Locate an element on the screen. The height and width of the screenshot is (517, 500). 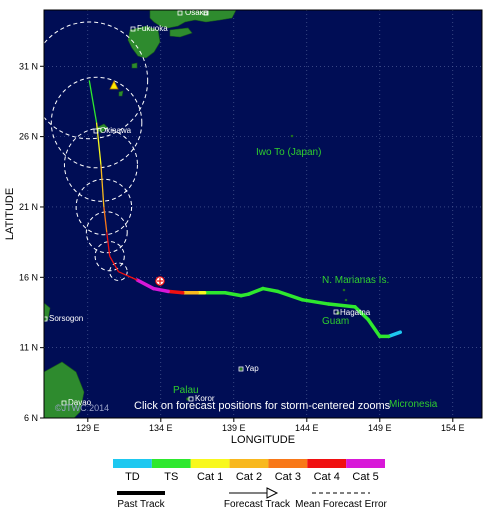
land-yap is located at coordinates (241, 369).